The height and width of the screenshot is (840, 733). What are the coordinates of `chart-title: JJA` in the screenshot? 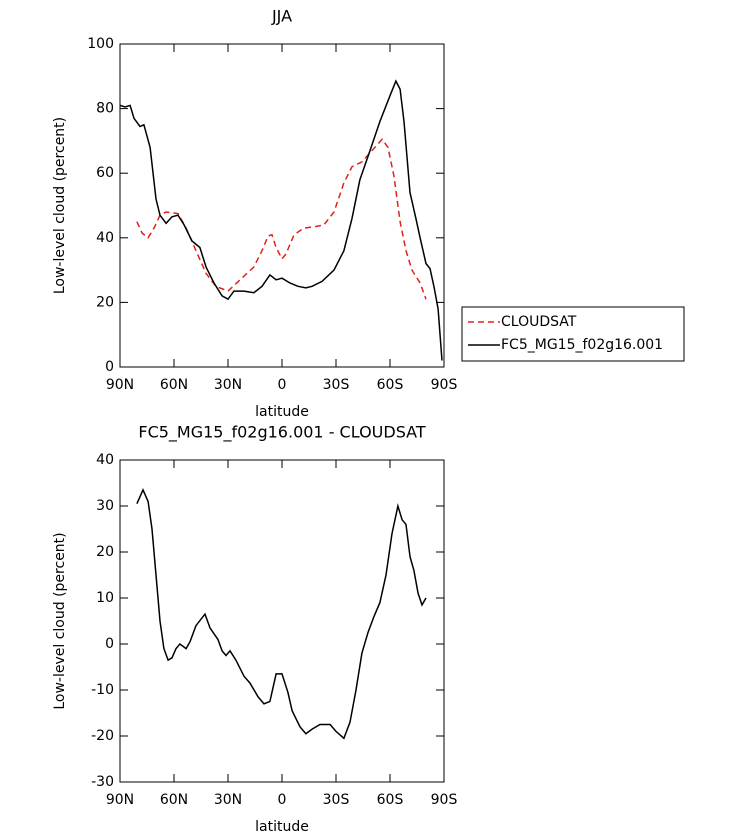 It's located at (281, 16).